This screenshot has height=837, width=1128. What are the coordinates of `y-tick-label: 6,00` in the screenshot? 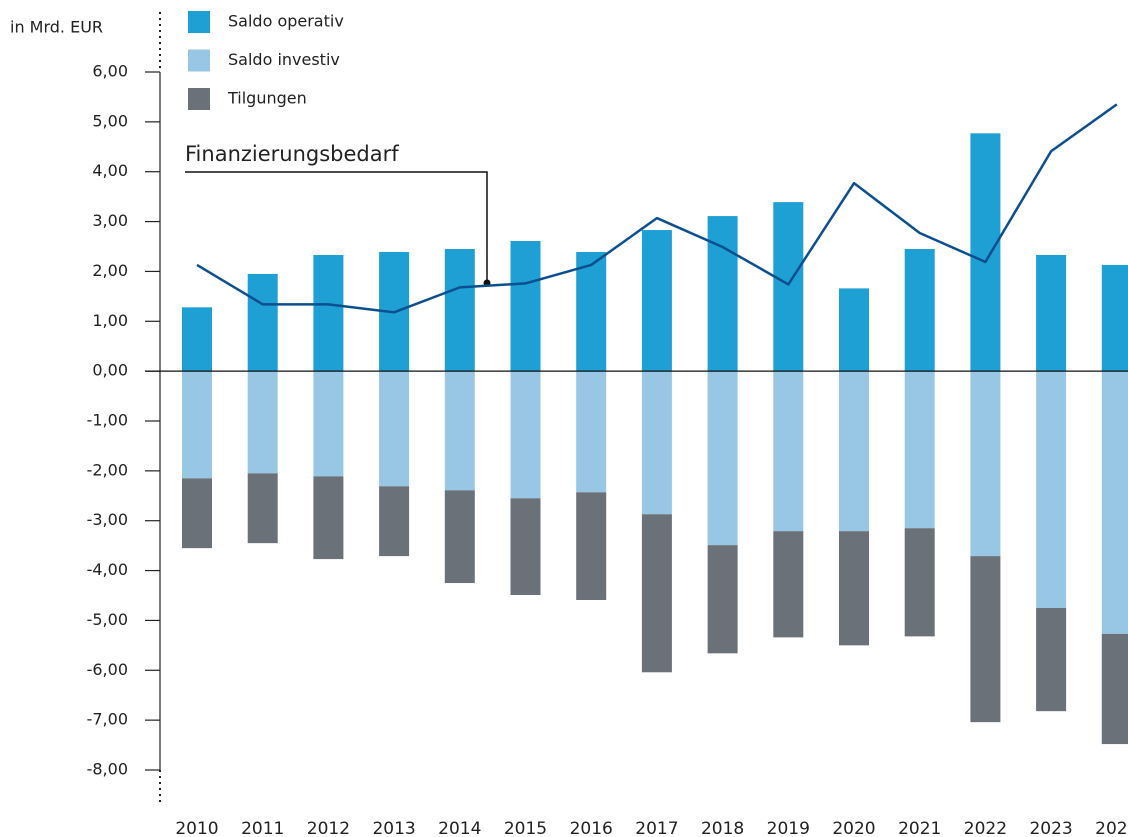 It's located at (110, 71).